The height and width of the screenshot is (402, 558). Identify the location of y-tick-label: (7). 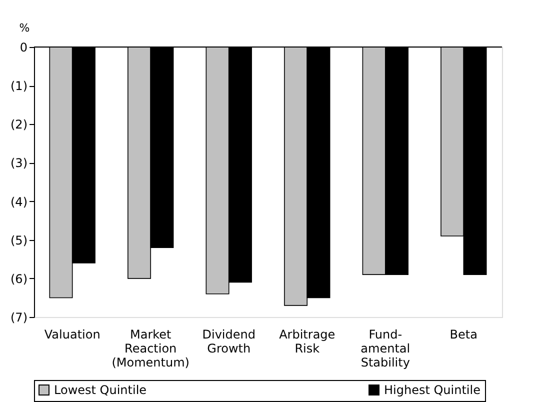
(19, 317).